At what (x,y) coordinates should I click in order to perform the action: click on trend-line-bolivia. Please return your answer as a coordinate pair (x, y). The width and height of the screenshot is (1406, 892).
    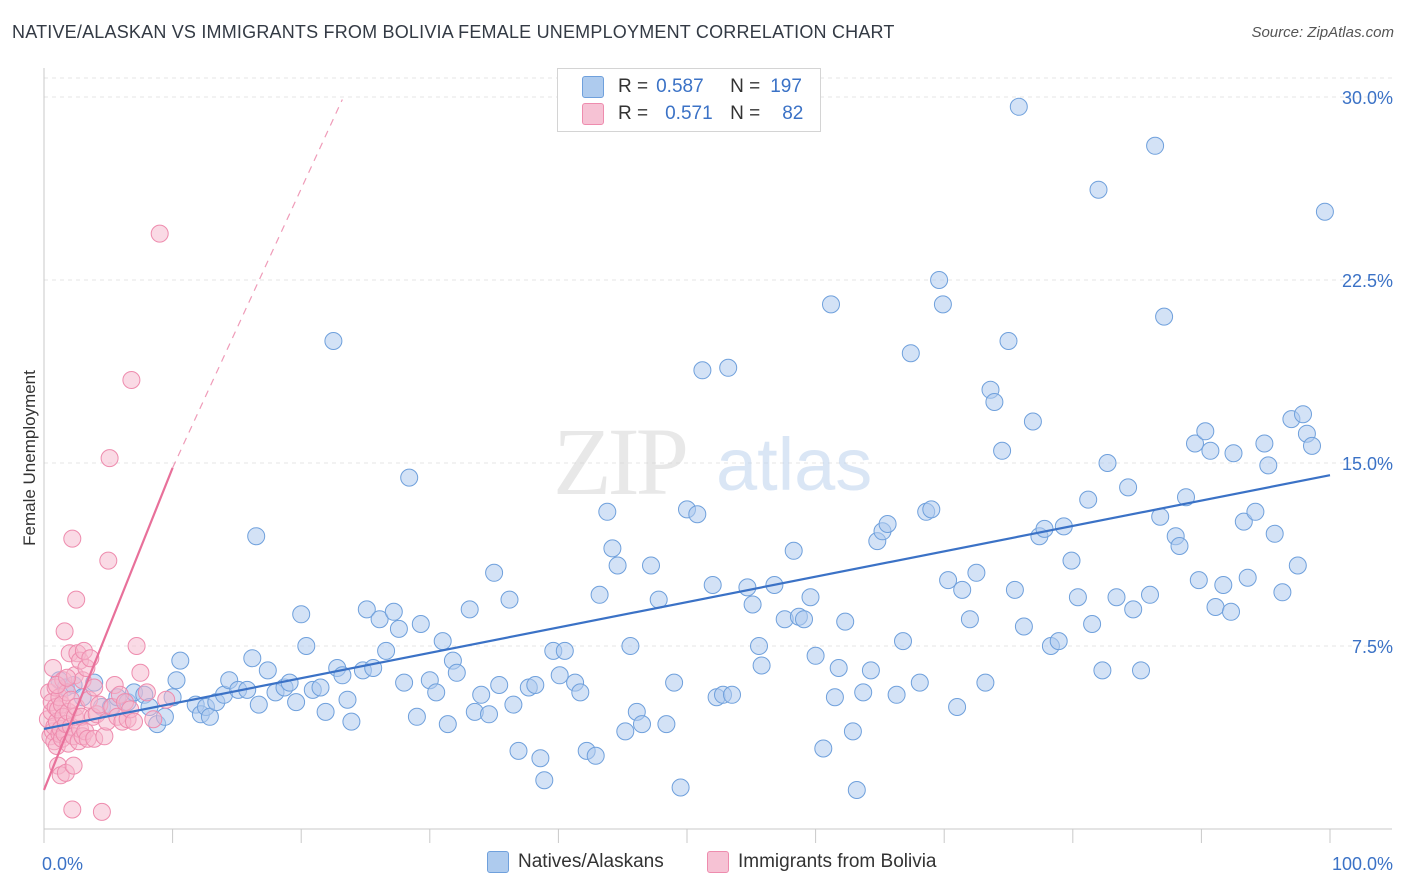
    Looking at the image, I should click on (108, 629).